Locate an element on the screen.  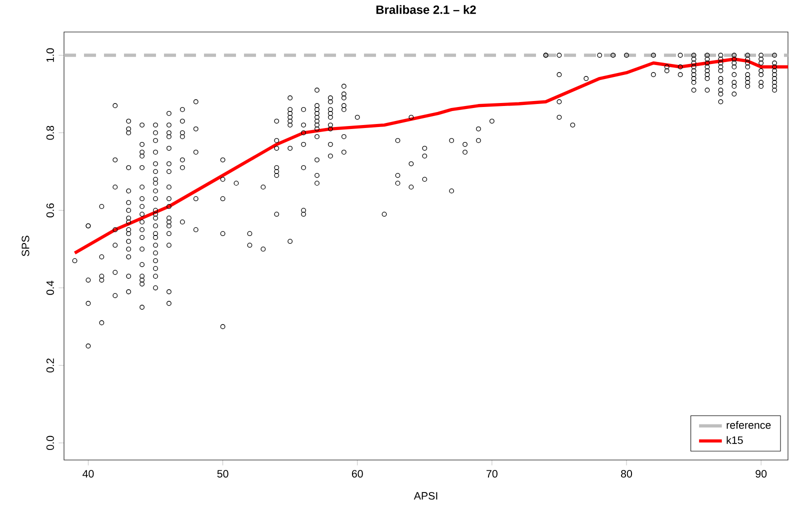
chart-title: Bralibase 2.1 – k2 is located at coordinates (426, 9).